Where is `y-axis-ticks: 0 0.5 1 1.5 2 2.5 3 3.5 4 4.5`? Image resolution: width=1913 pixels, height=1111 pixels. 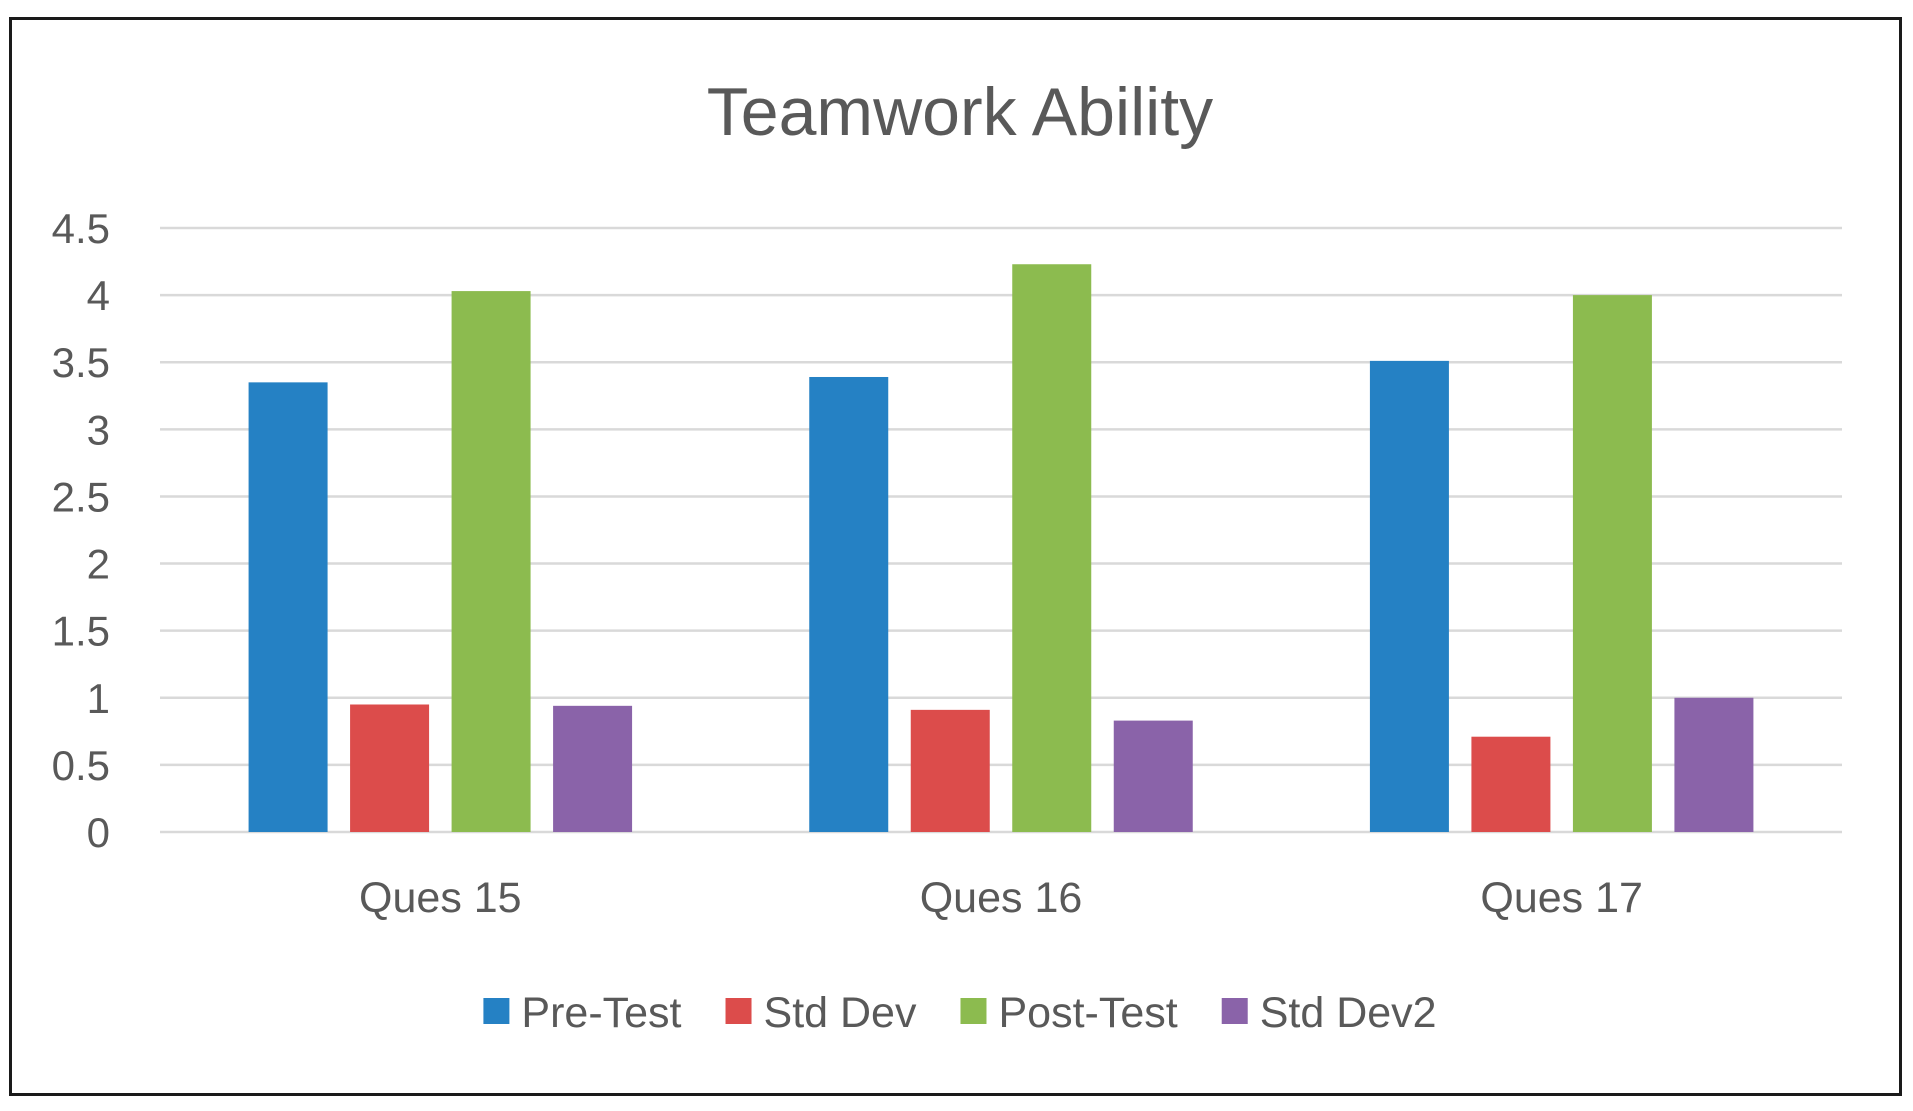 y-axis-ticks: 0 0.5 1 1.5 2 2.5 3 3.5 4 4.5 is located at coordinates (81, 530).